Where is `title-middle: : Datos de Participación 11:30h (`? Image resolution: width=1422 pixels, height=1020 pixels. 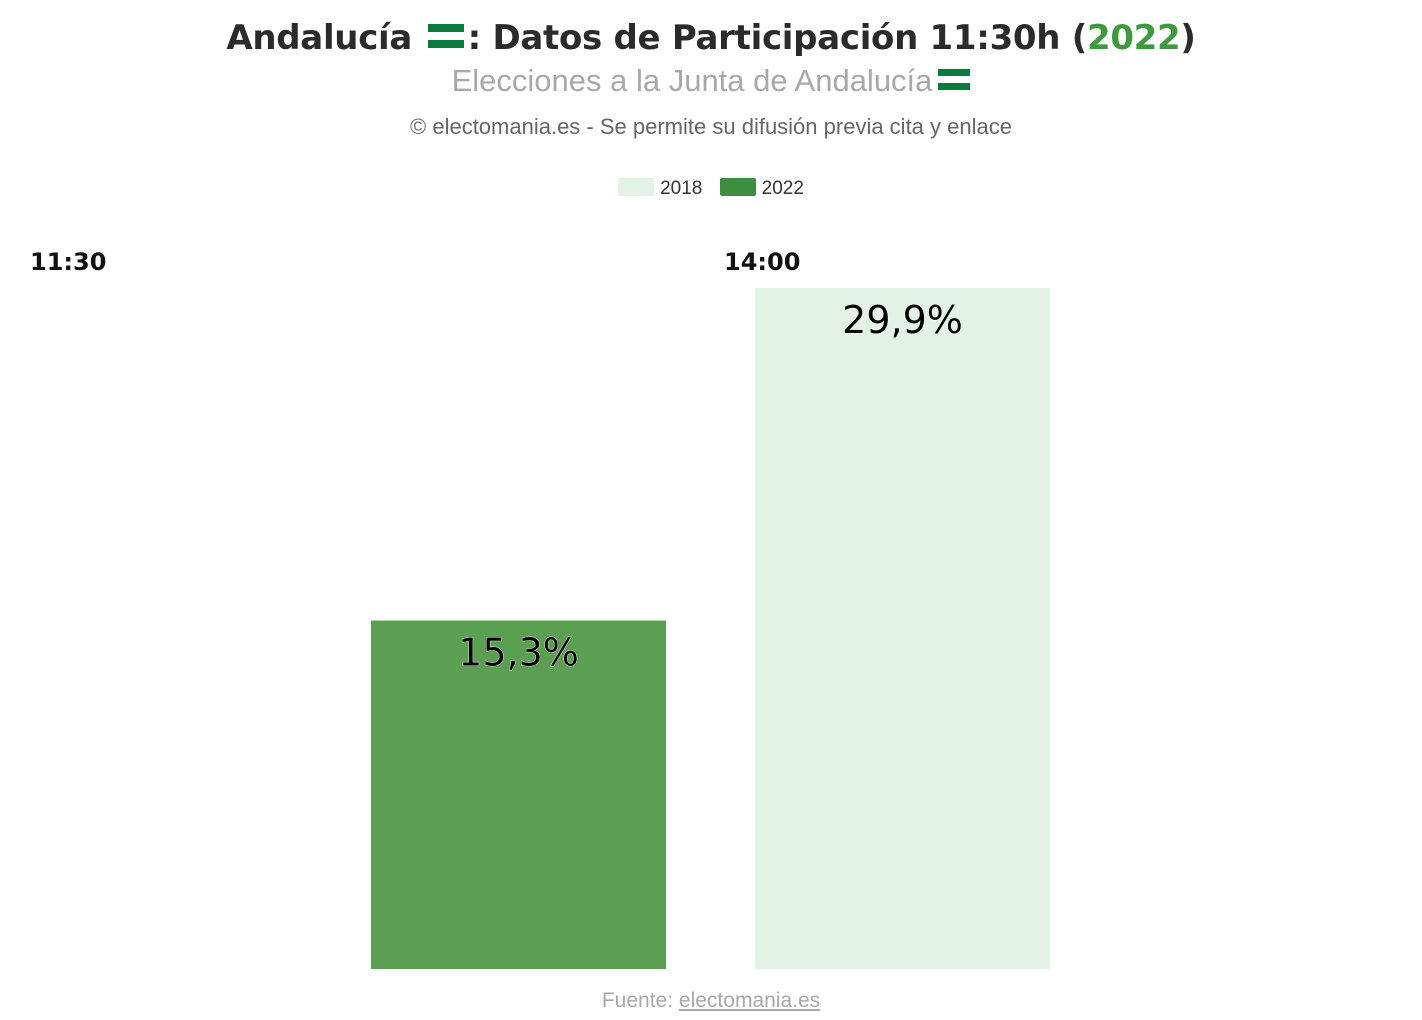 title-middle: : Datos de Participación 11:30h ( is located at coordinates (777, 38).